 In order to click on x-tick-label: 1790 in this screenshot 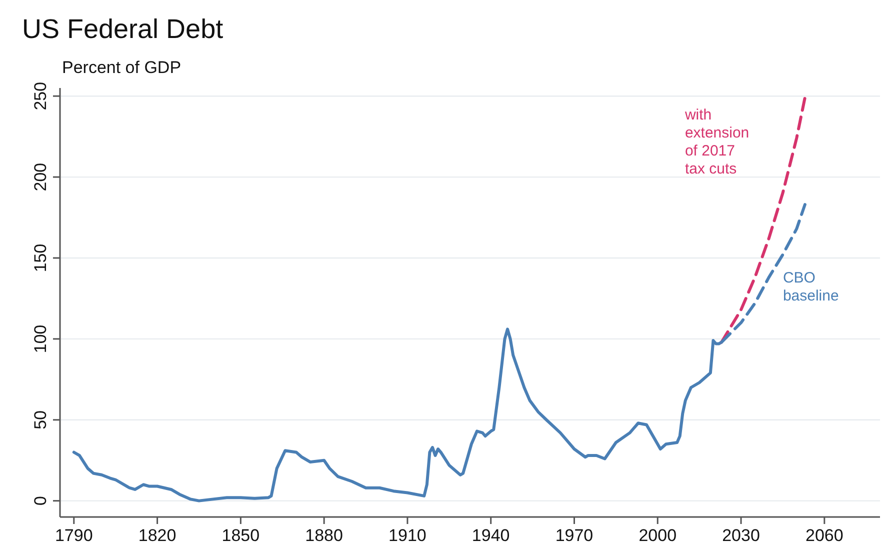, I will do `click(73, 535)`.